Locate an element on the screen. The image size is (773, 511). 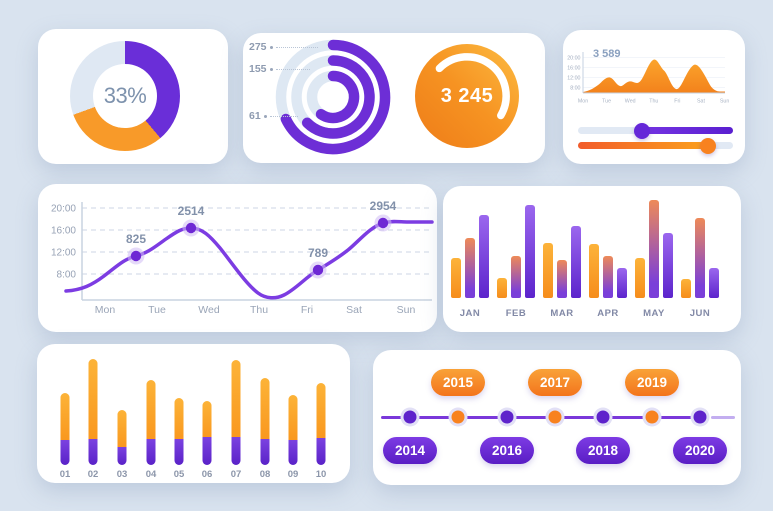
x-axis-tick: Wed is located at coordinates (209, 310).